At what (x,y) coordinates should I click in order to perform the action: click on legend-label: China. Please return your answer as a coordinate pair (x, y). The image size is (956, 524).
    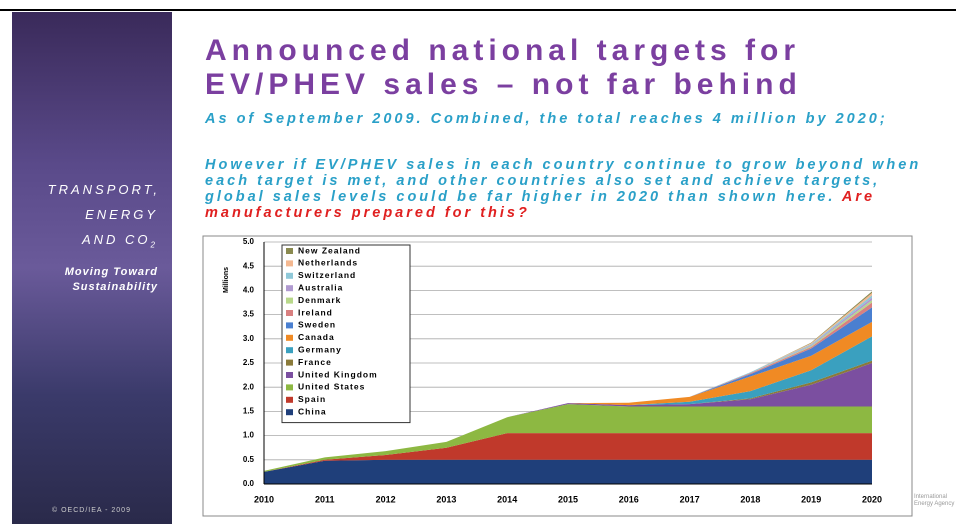
    Looking at the image, I should click on (312, 411).